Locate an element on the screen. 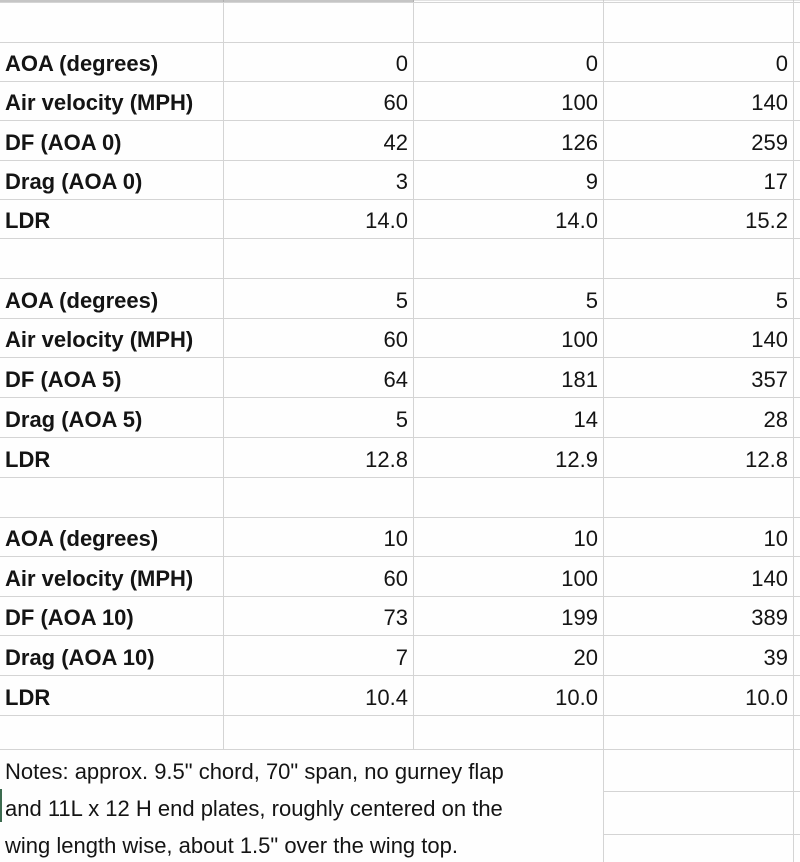 Image resolution: width=800 pixels, height=862 pixels. value-cell: 3 is located at coordinates (319, 180).